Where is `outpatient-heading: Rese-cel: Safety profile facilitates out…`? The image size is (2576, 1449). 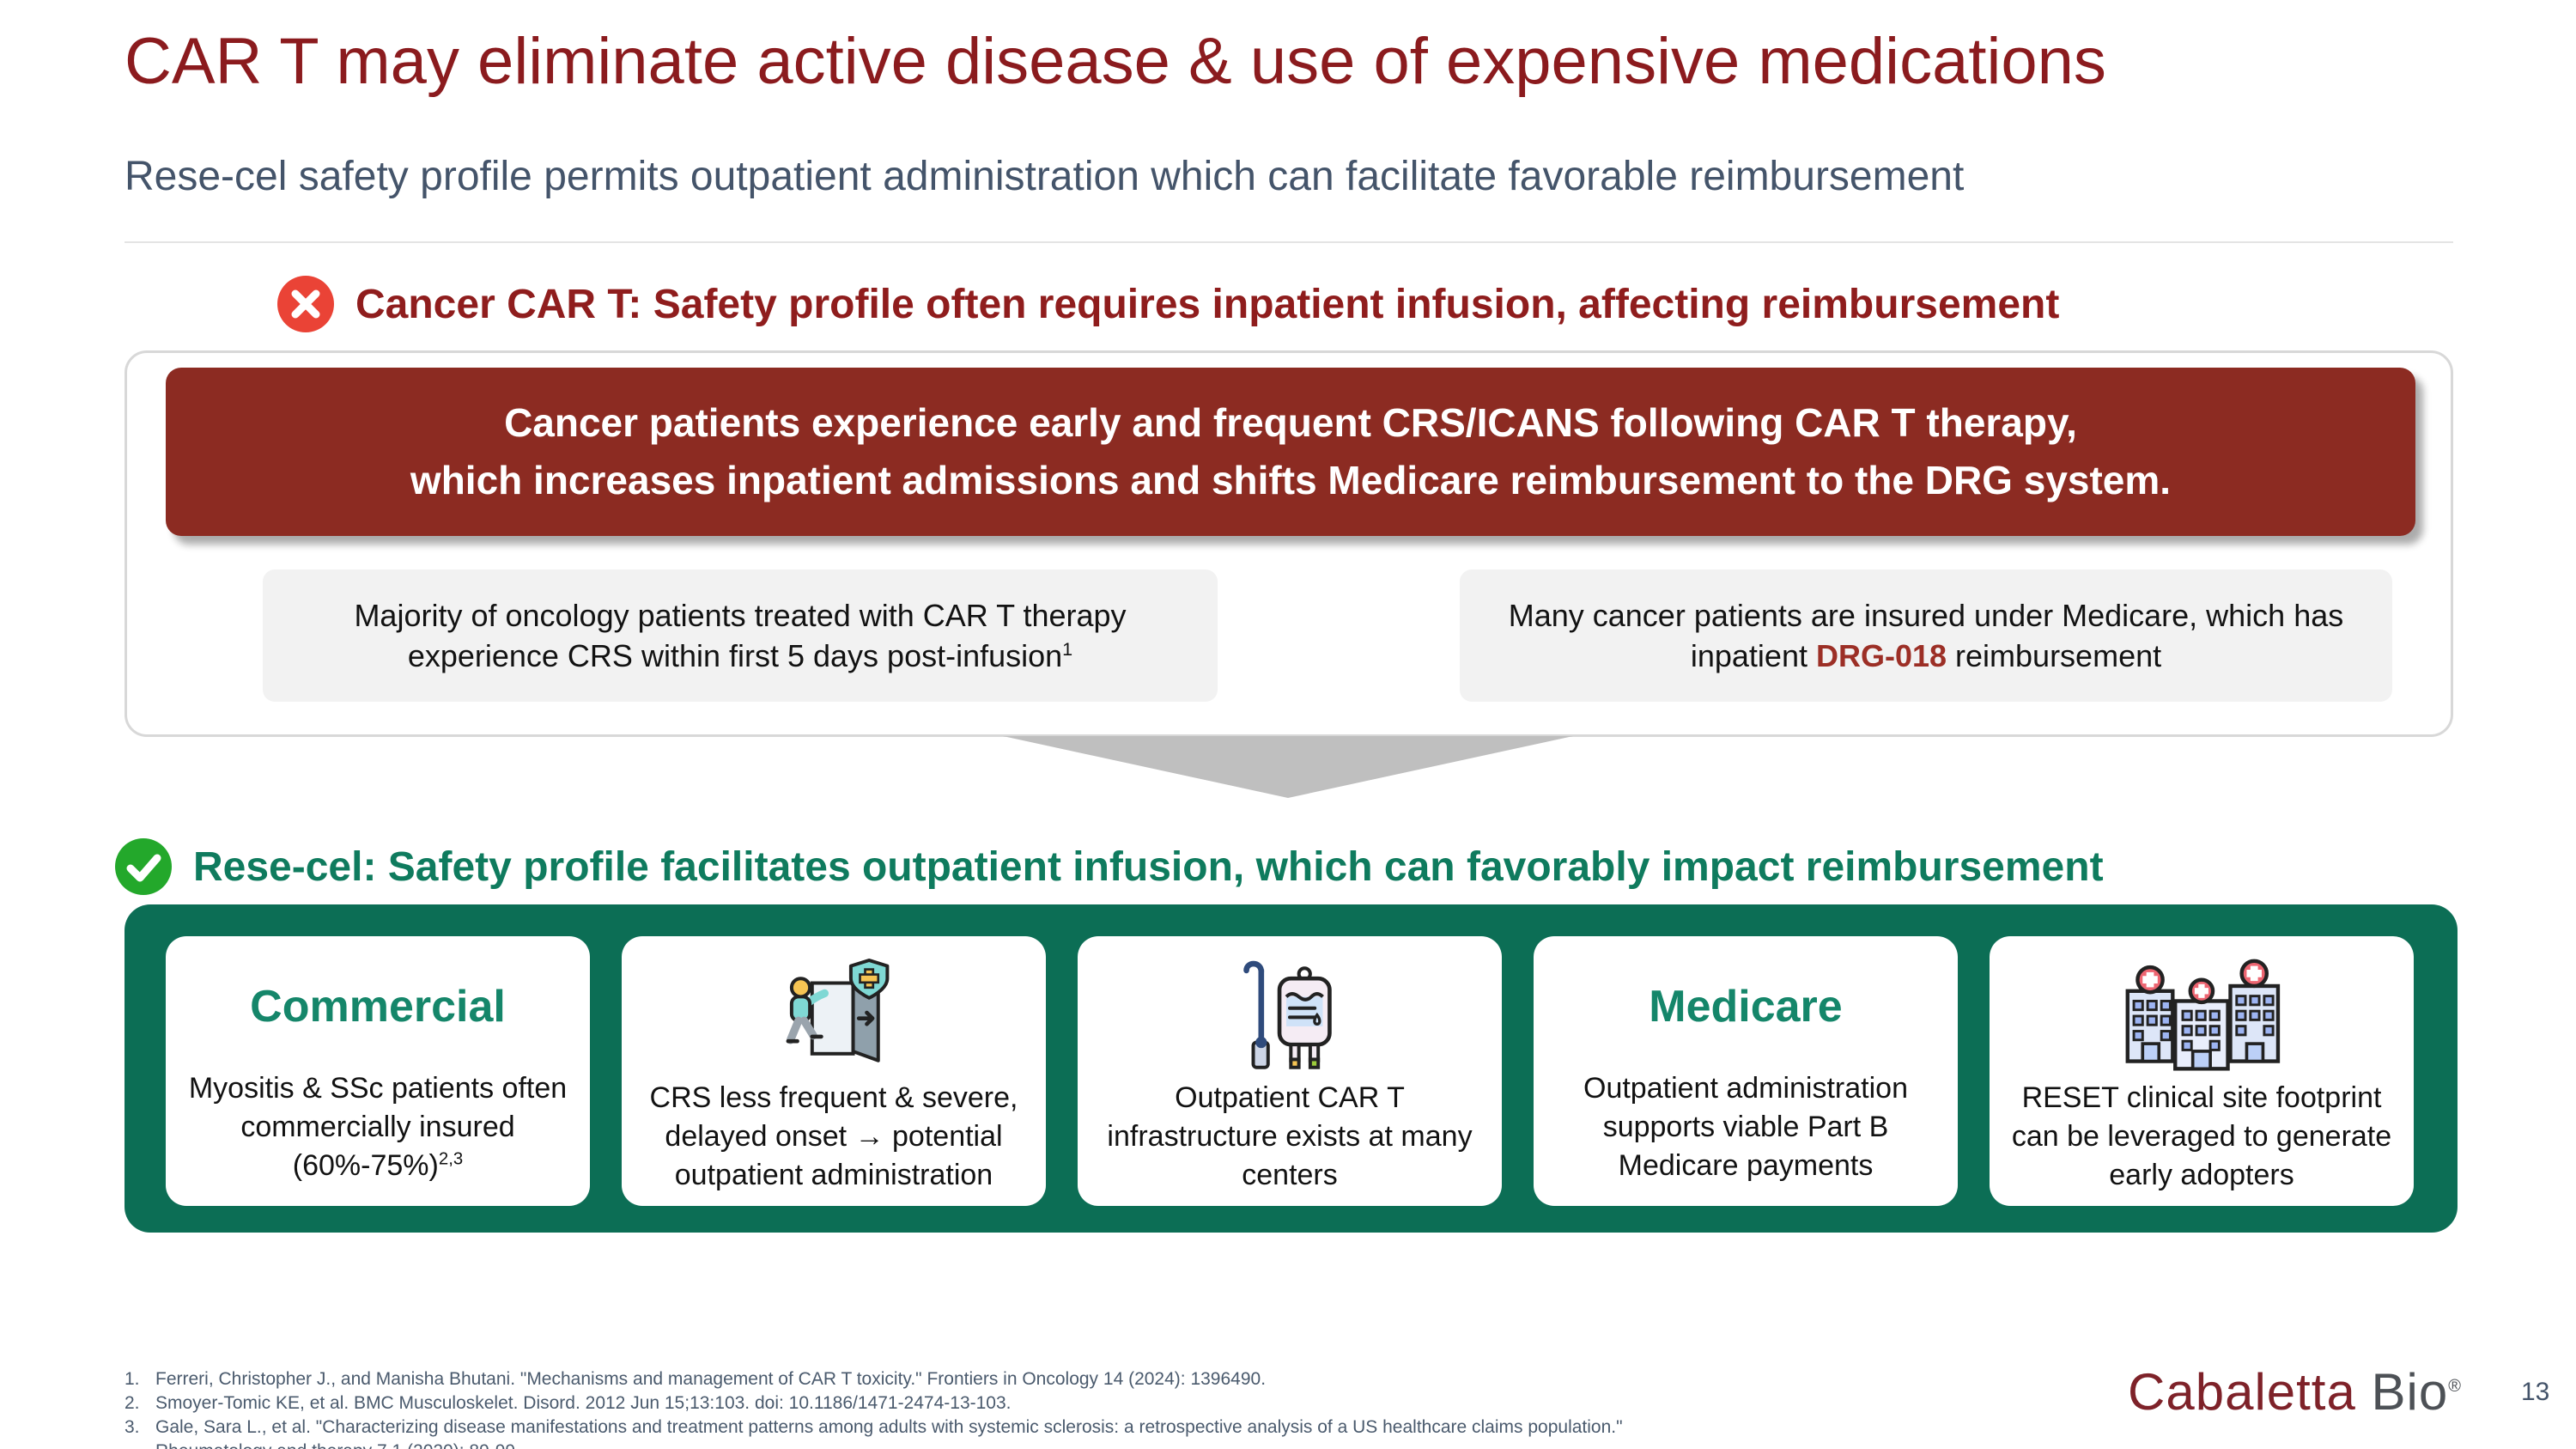 outpatient-heading: Rese-cel: Safety profile facilitates out… is located at coordinates (1148, 866).